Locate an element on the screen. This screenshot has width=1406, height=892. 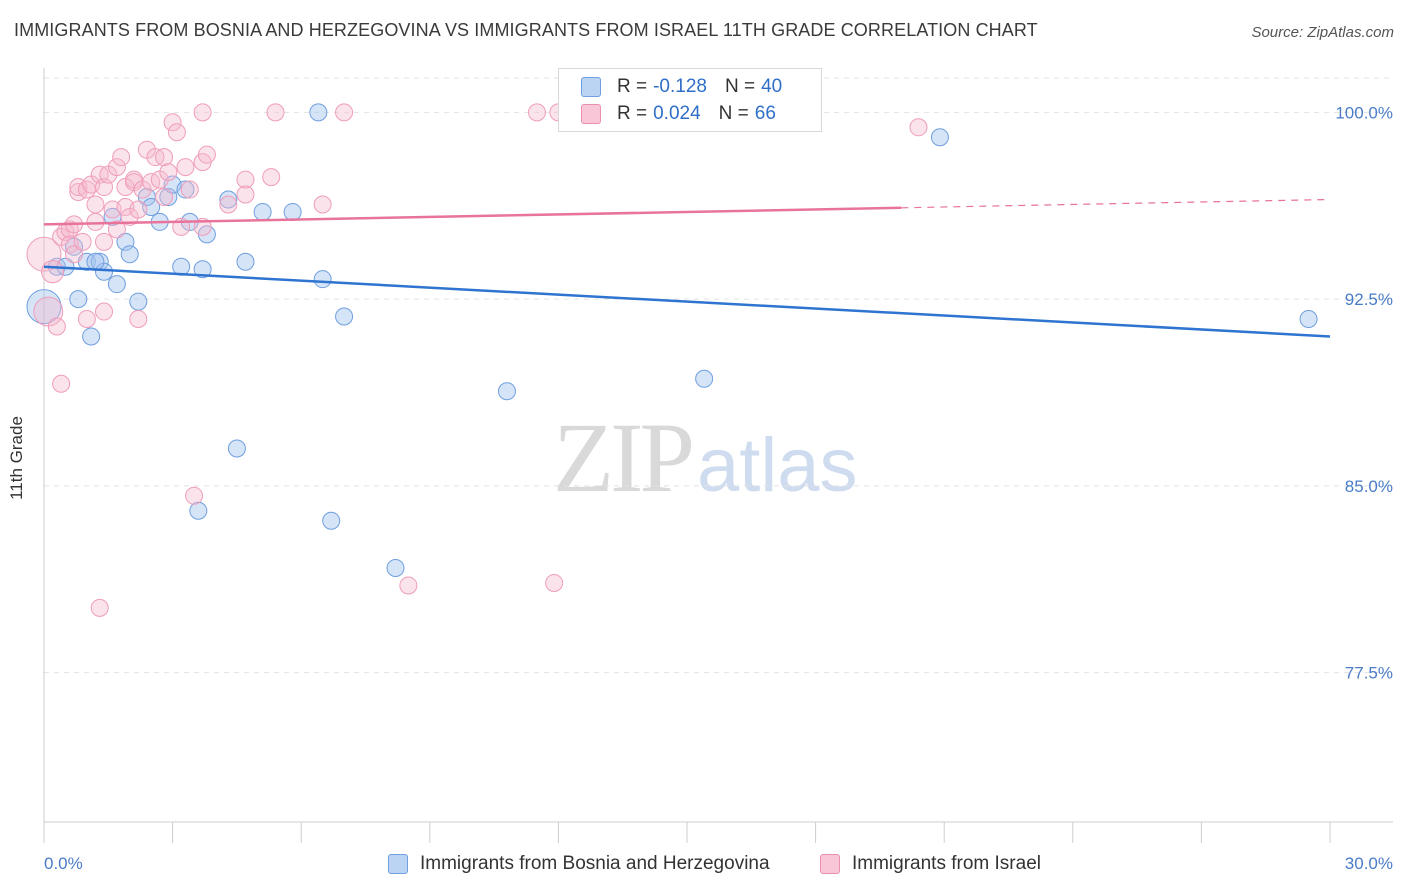
legend-r-value: -0.128 is located at coordinates (680, 86).